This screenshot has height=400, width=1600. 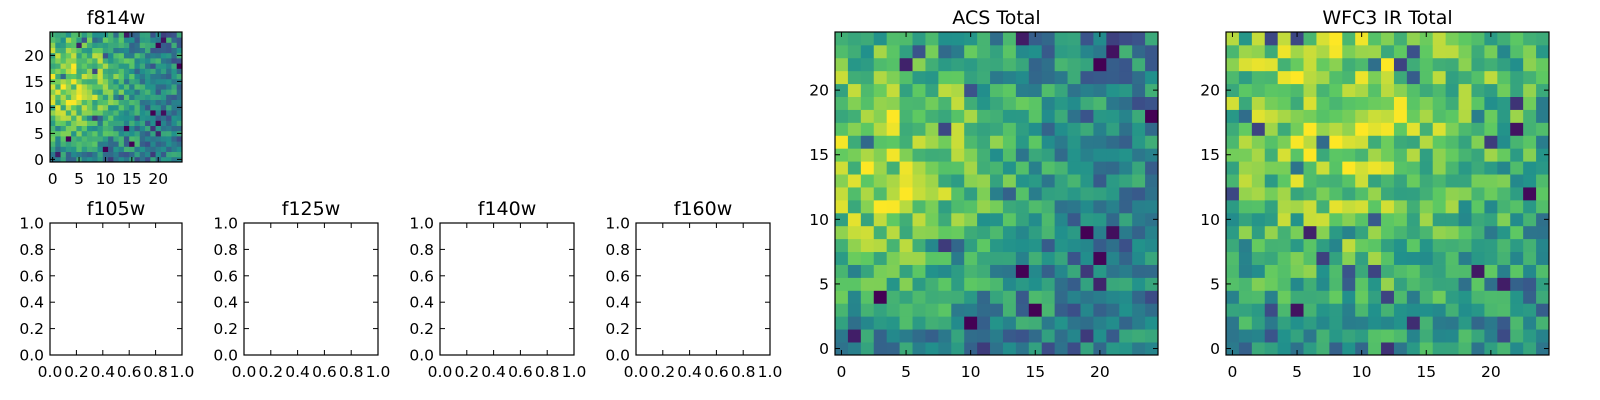 I want to click on acs-total-ytick-label: 0, so click(x=824, y=349).